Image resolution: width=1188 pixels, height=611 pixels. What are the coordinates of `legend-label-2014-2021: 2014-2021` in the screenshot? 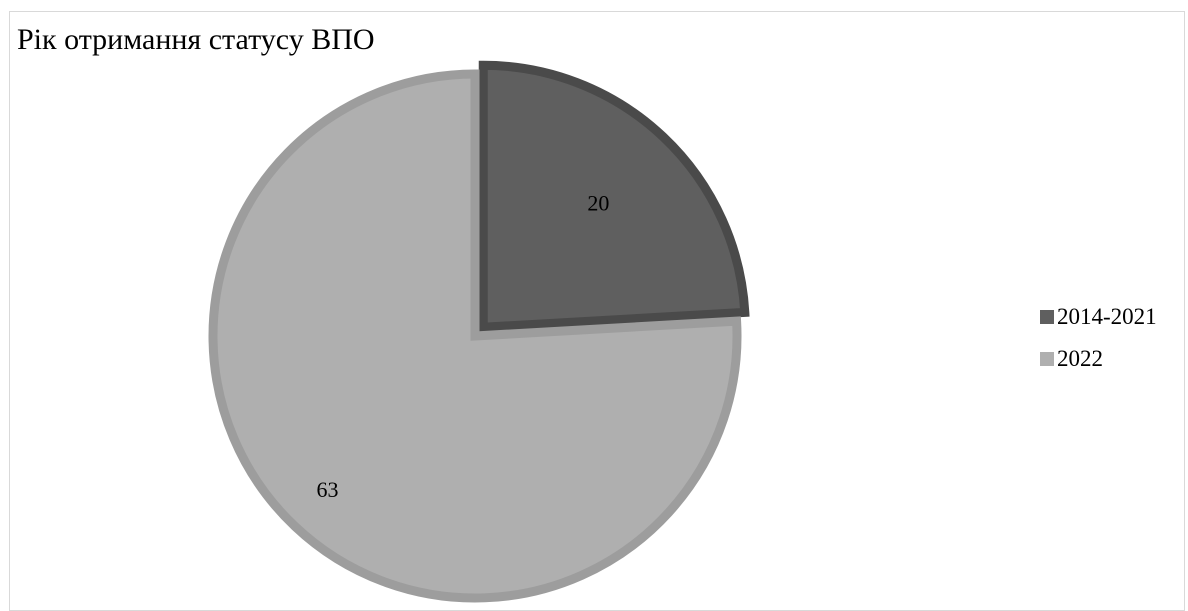 It's located at (1107, 316).